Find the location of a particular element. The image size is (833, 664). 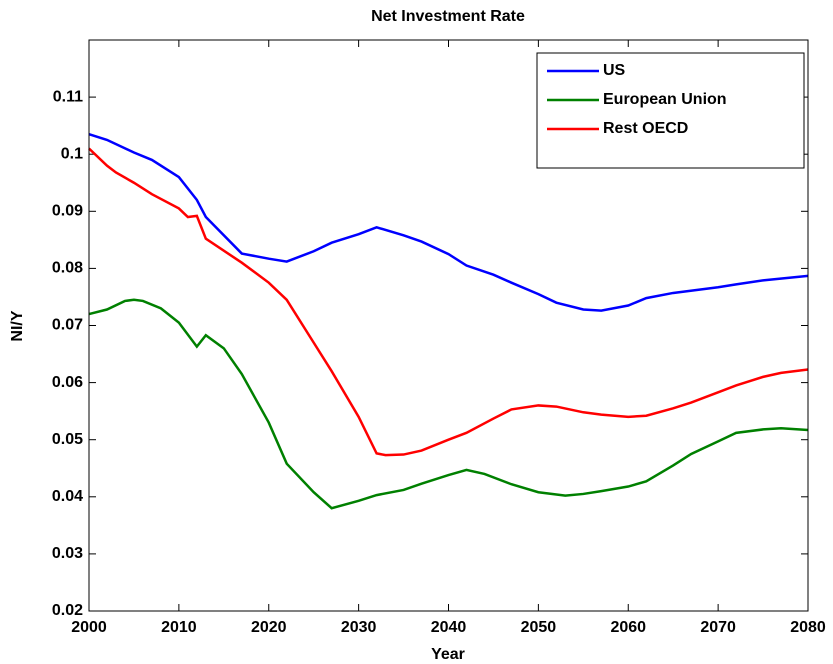

x-tick-label: 2080 is located at coordinates (808, 627).